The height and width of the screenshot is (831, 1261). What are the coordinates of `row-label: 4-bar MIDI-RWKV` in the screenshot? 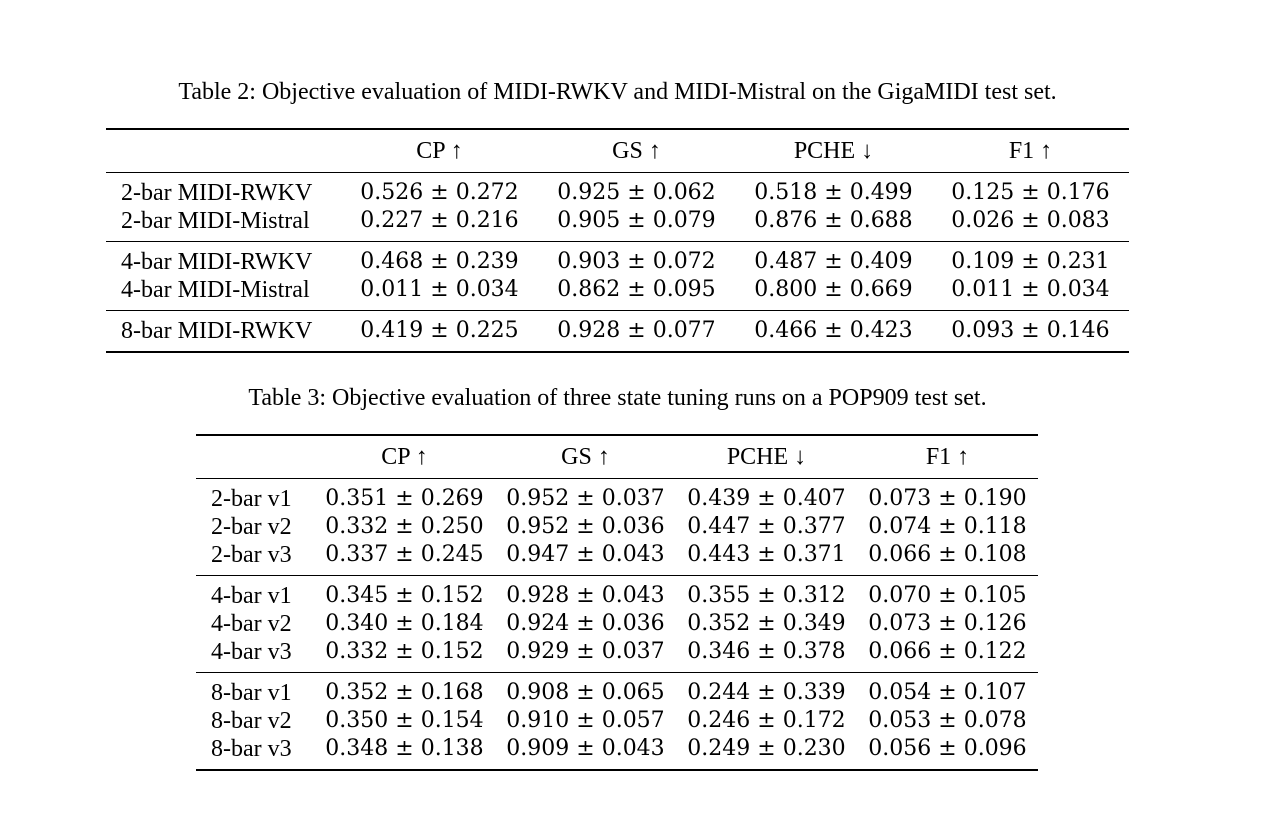 It's located at (217, 262).